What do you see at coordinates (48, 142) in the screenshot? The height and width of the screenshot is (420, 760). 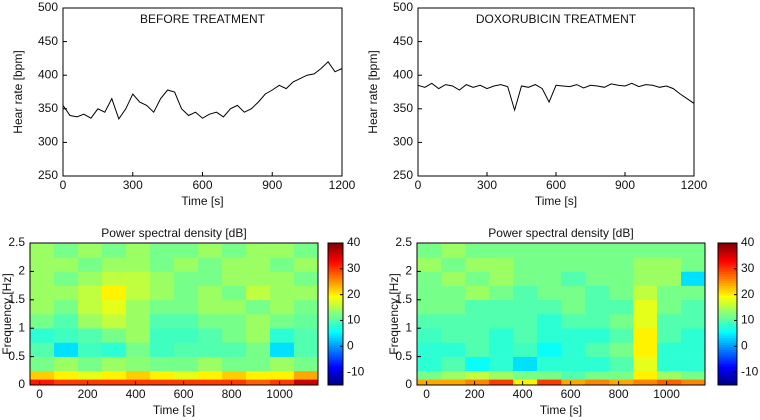 I see `y-tick-label: 300` at bounding box center [48, 142].